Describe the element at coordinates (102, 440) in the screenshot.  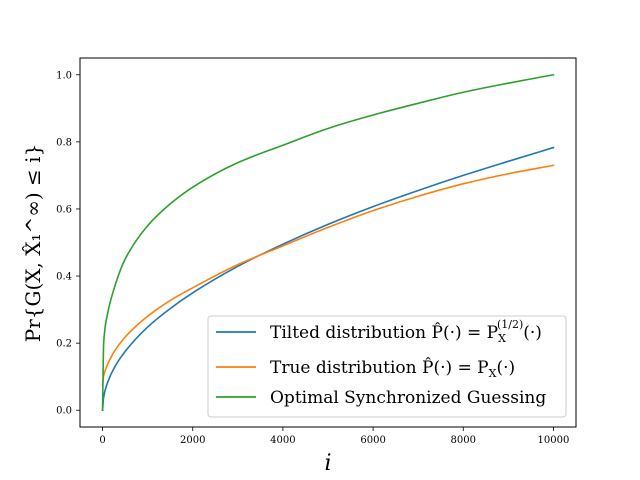
I see `x-tick-label: 0` at that location.